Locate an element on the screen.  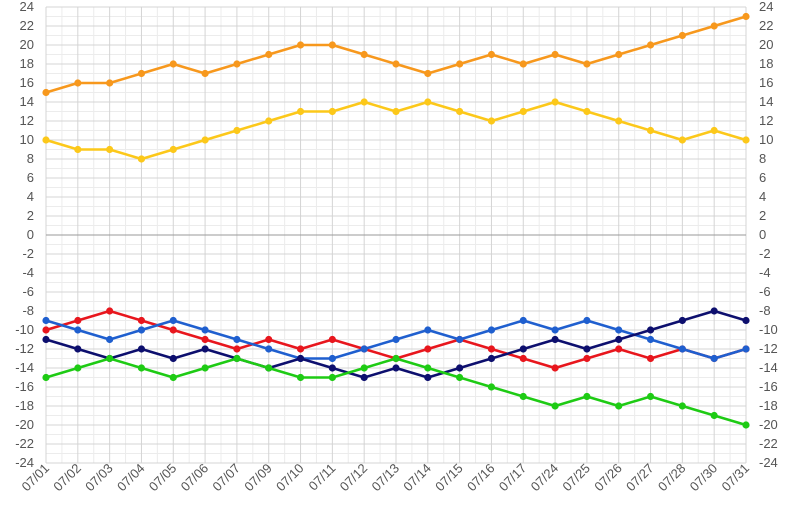
y-tick-label-left: 14 is located at coordinates (27, 101).